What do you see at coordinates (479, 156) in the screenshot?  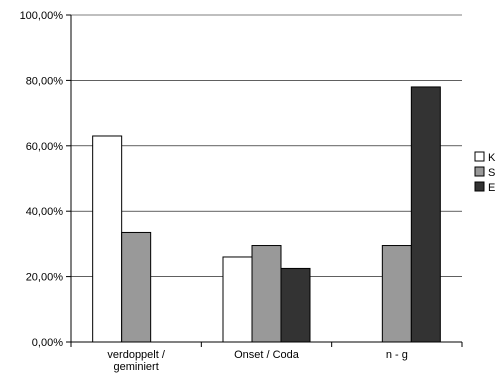 I see `legend-swatch-k` at bounding box center [479, 156].